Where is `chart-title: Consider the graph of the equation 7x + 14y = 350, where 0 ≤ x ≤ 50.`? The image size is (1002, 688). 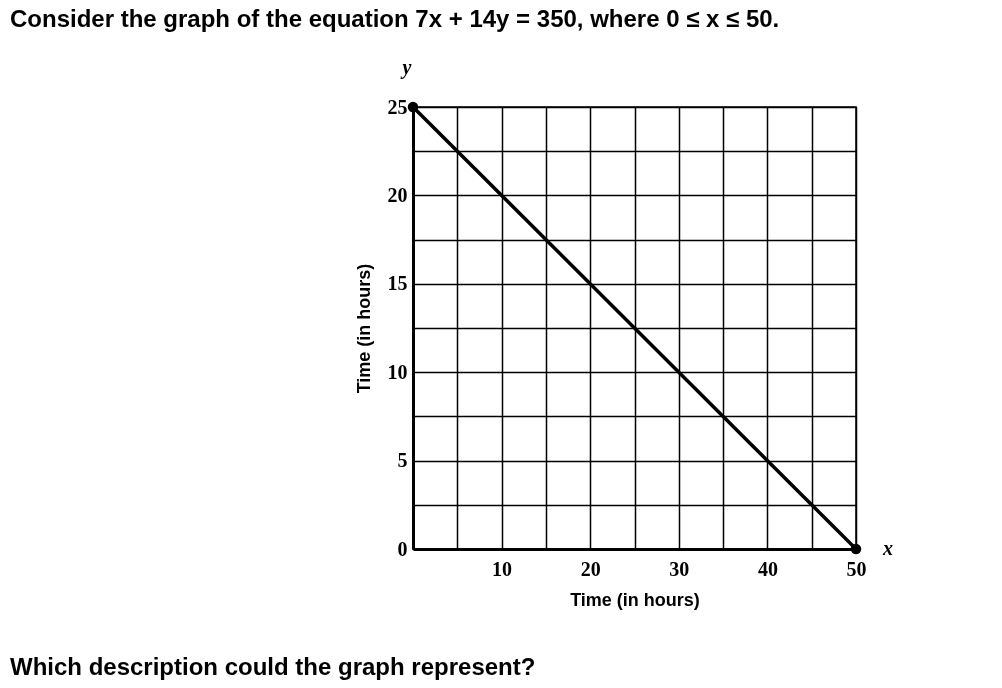
chart-title: Consider the graph of the equation 7x + 14y = 350, where 0 ≤ x ≤ 50. is located at coordinates (395, 18).